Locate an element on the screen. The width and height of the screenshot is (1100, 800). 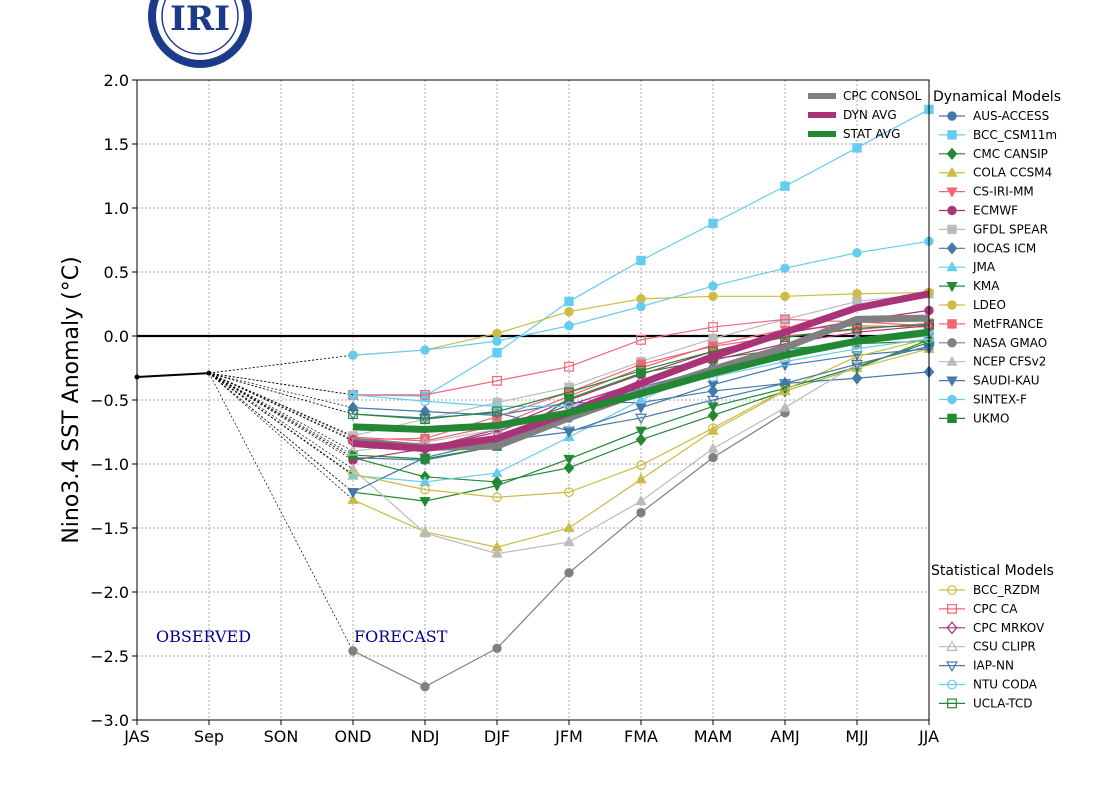
legend-label: IAP-NN is located at coordinates (993, 666).